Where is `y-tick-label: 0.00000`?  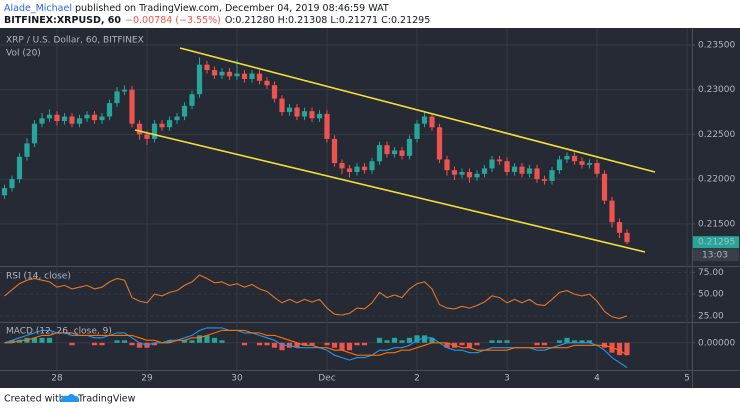 y-tick-label: 0.00000 is located at coordinates (716, 343).